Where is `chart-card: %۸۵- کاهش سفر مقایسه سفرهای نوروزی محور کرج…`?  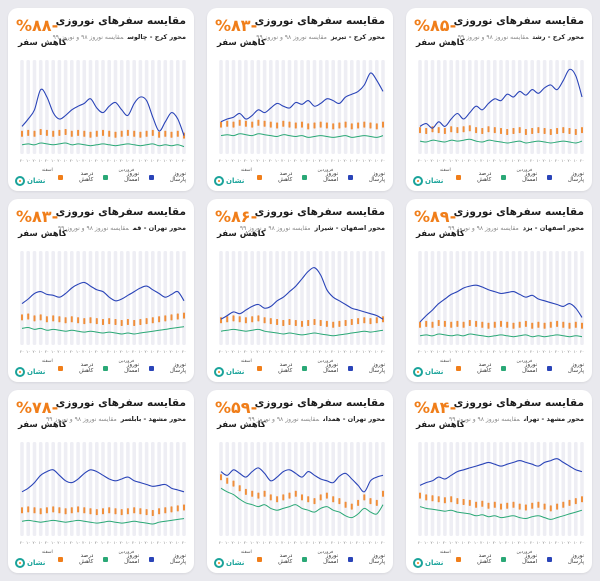
chart-card: %۸۵- کاهش سفر مقایسه سفرهای نوروزی محور کرج… is located at coordinates (499, 99).